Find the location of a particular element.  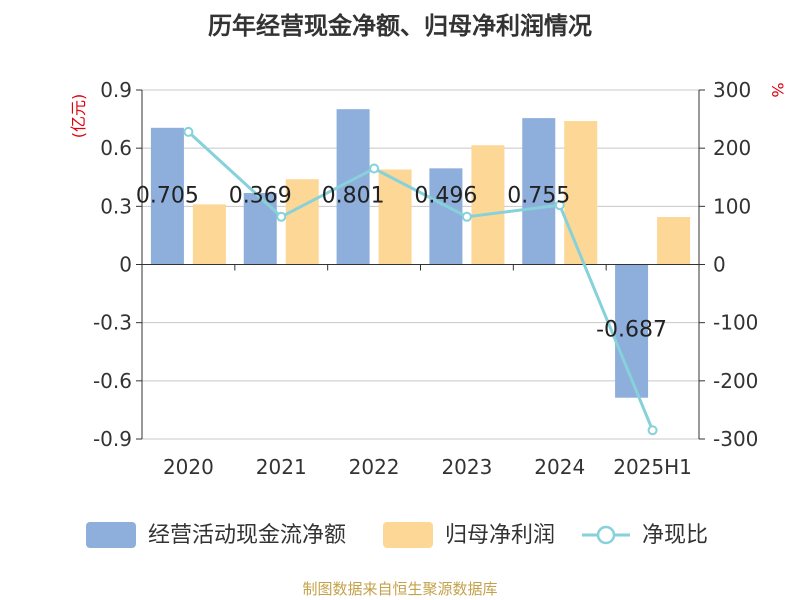

legend-marker-ratio is located at coordinates (606, 535).